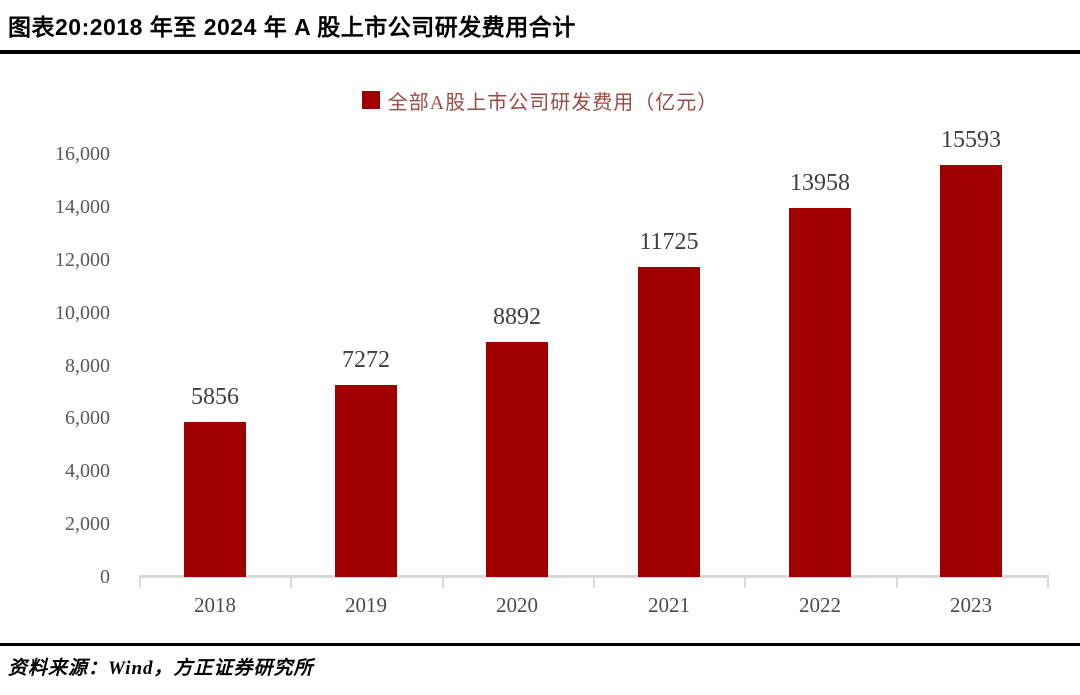 The height and width of the screenshot is (695, 1080). What do you see at coordinates (517, 605) in the screenshot?
I see `x-axis-label: 2020` at bounding box center [517, 605].